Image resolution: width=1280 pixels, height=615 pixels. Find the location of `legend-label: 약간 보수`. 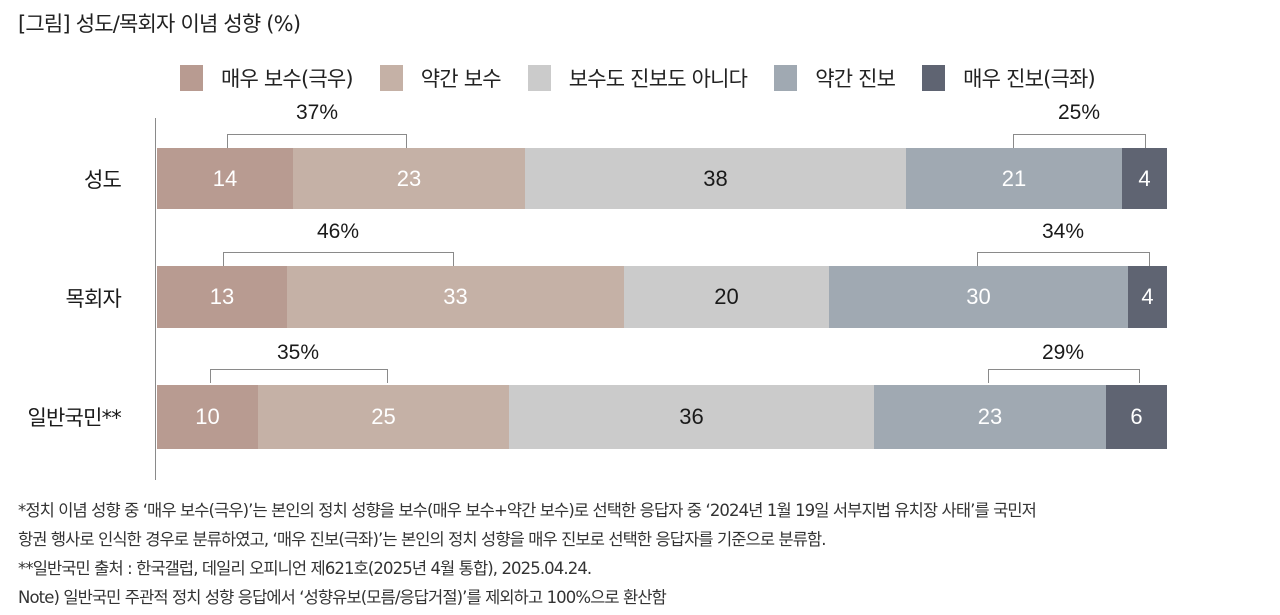

legend-label: 약간 보수 is located at coordinates (461, 79).